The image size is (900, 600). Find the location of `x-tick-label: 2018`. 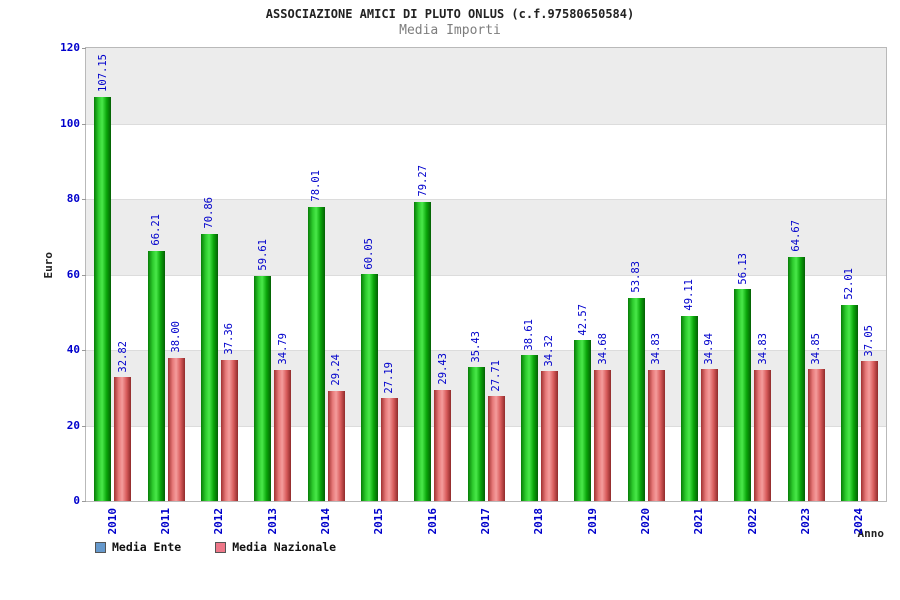

x-tick-label: 2018 is located at coordinates (539, 521).